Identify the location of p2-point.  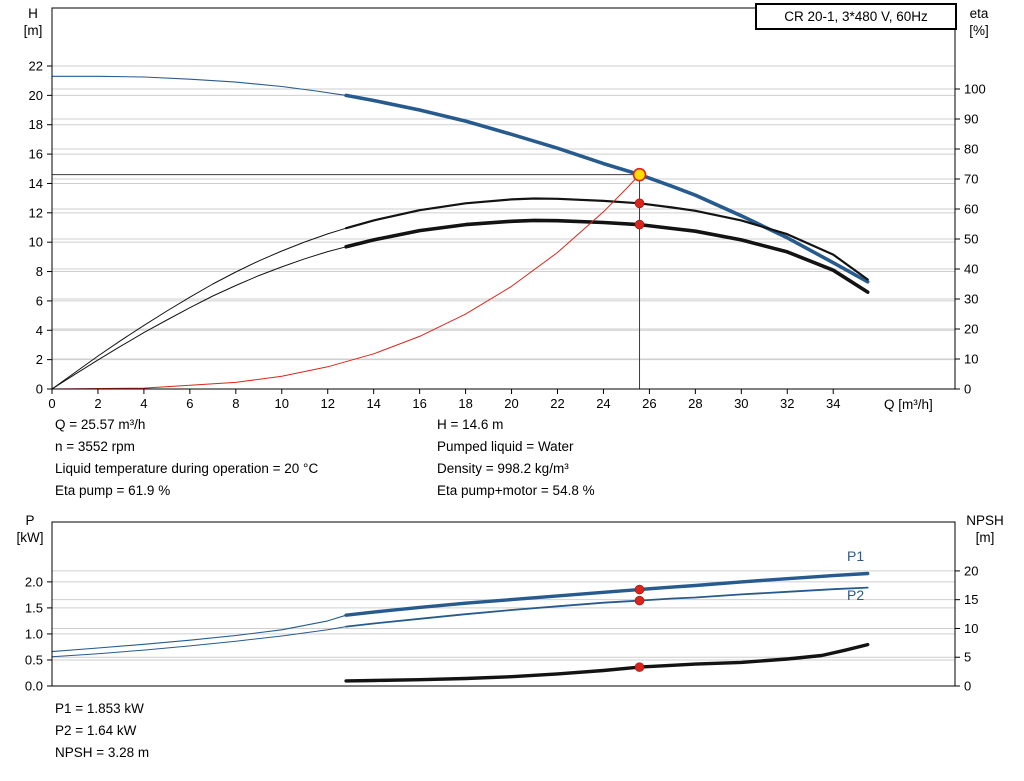
(639, 600).